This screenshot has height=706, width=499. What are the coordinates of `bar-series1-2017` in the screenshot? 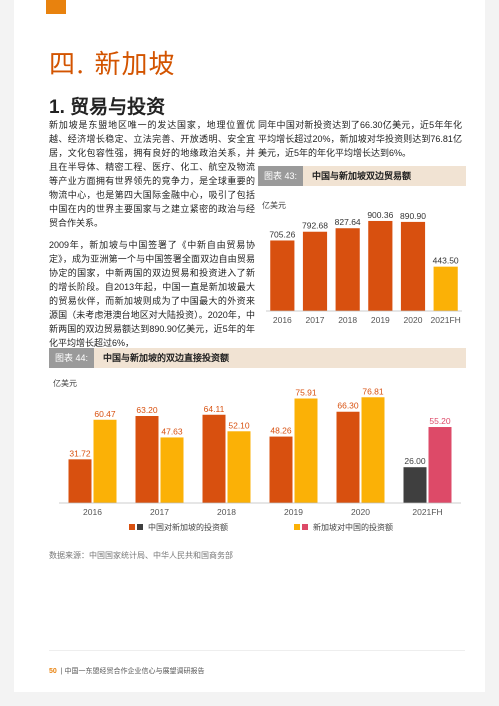 It's located at (147, 459).